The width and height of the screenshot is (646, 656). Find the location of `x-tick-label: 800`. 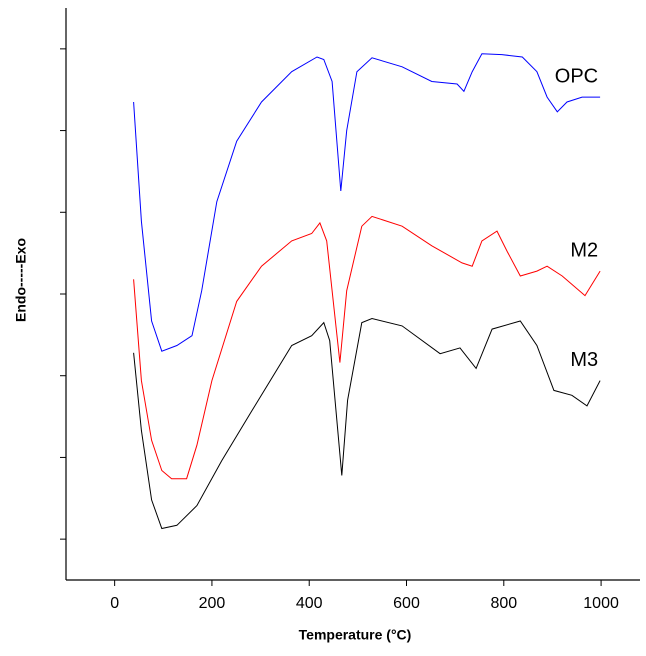

x-tick-label: 800 is located at coordinates (503, 603).